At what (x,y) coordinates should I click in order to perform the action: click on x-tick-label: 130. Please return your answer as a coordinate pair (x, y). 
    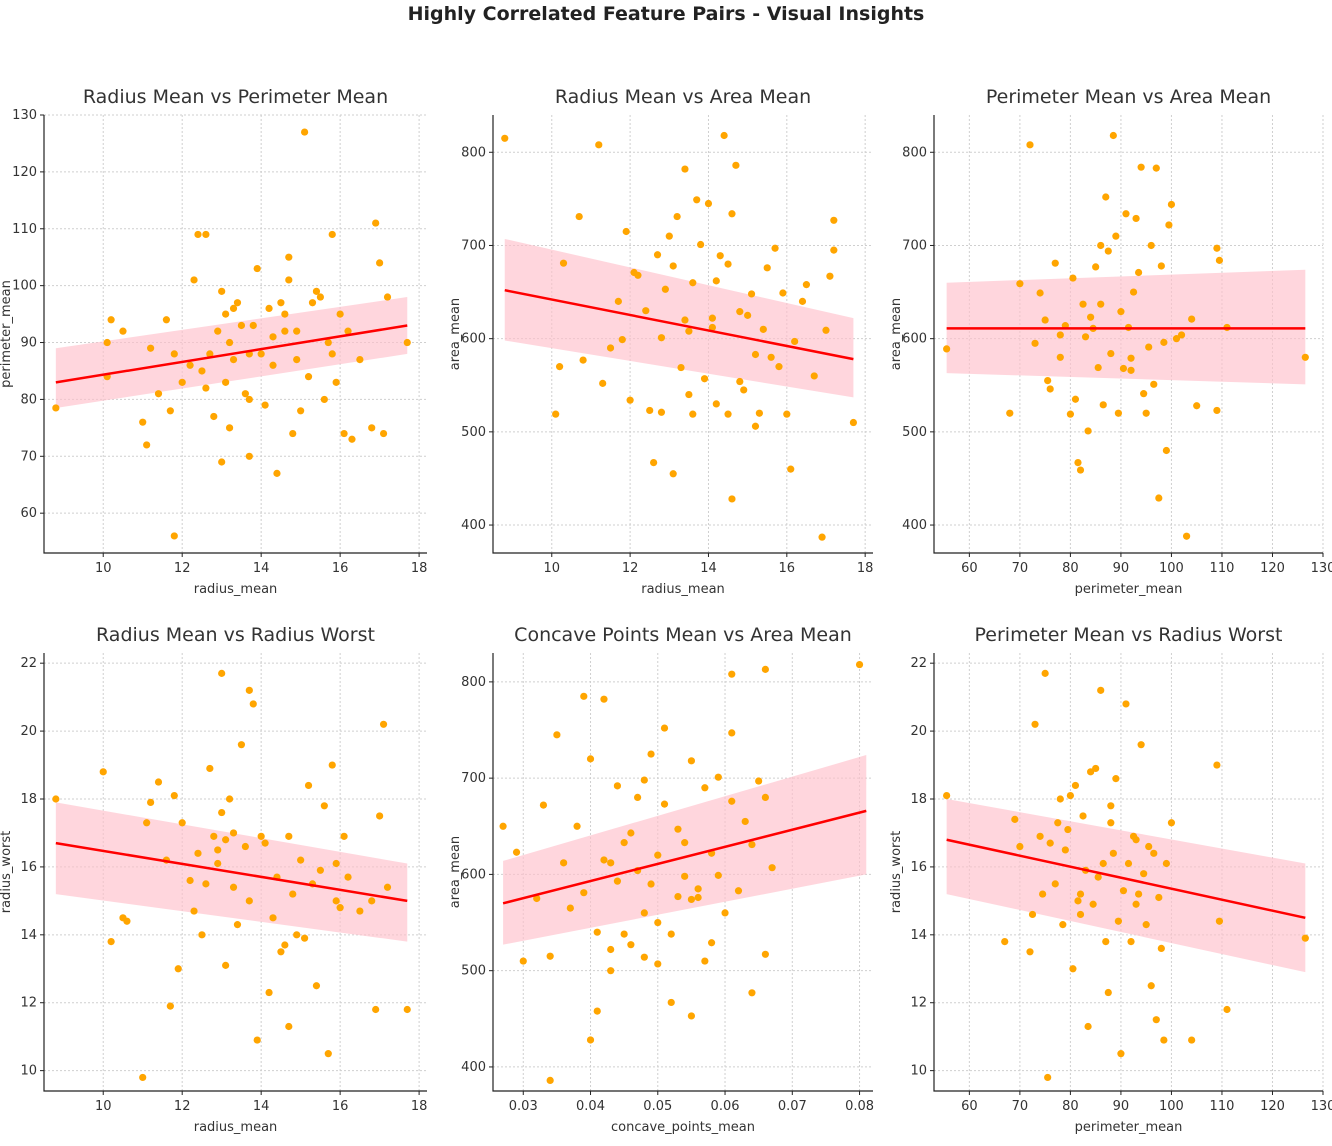
    Looking at the image, I should click on (1321, 1106).